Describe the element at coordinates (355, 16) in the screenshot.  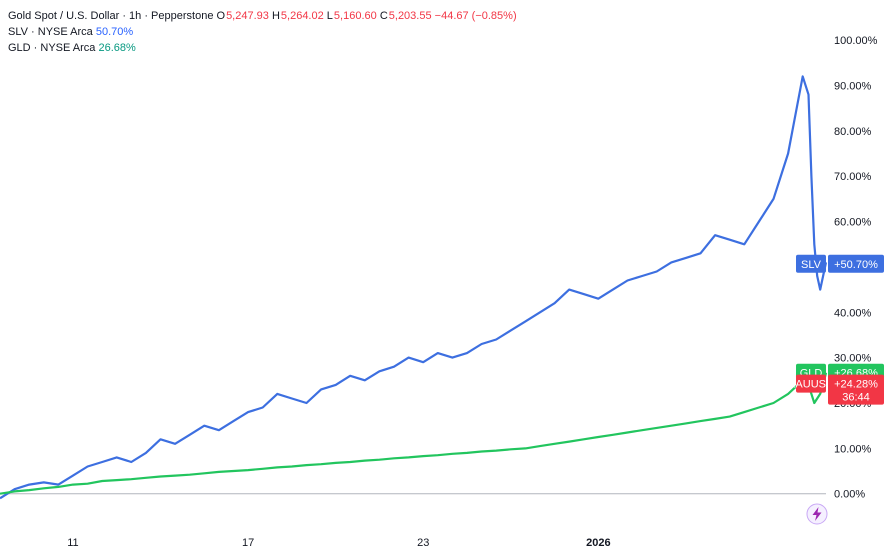
I see `ohlc-low: 5,160.60` at that location.